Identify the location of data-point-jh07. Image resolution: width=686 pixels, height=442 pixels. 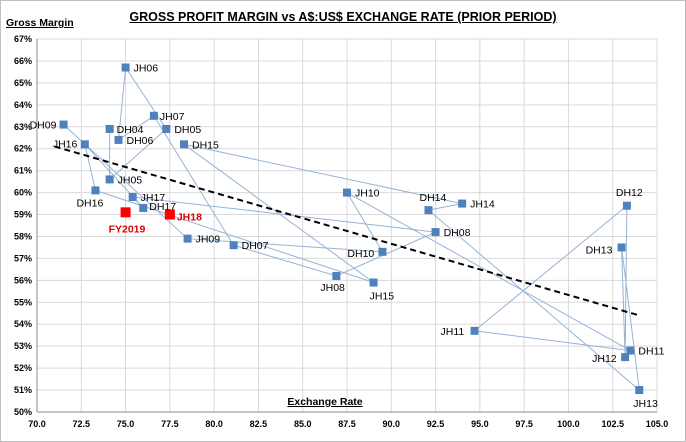
(153, 115).